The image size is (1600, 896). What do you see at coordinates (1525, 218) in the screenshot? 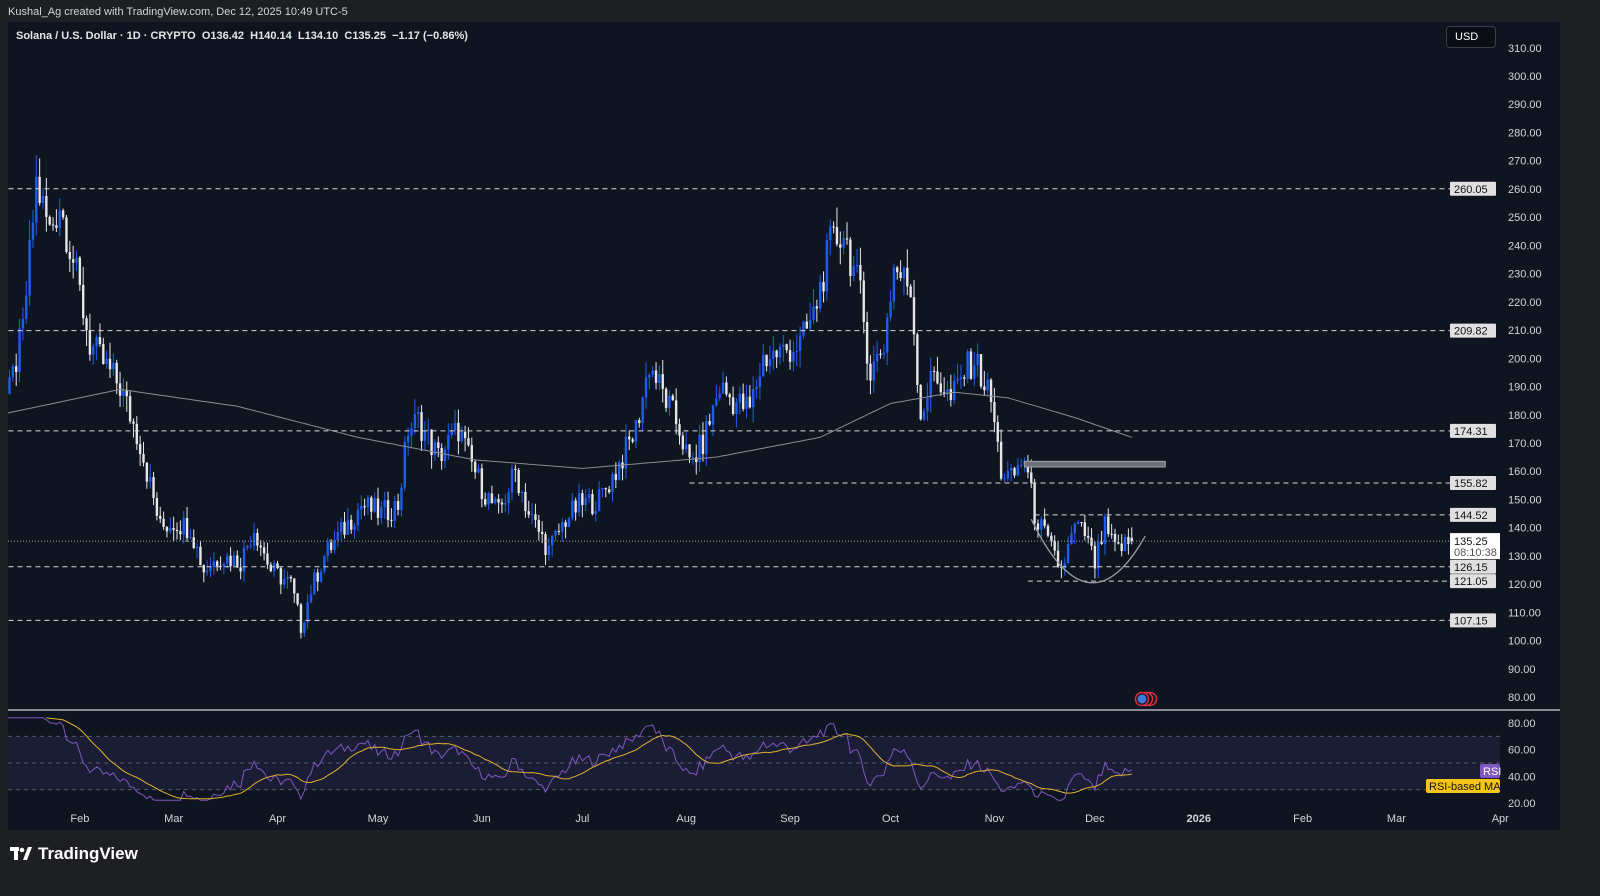
I see `price-axis-label: 250.00` at bounding box center [1525, 218].